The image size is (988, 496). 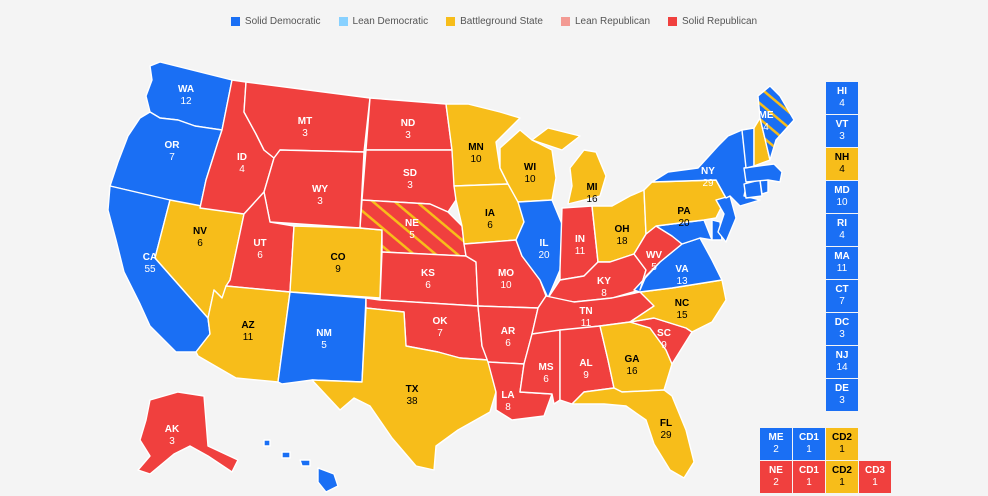 I want to click on state-box-ma: MA 11, so click(x=842, y=263).